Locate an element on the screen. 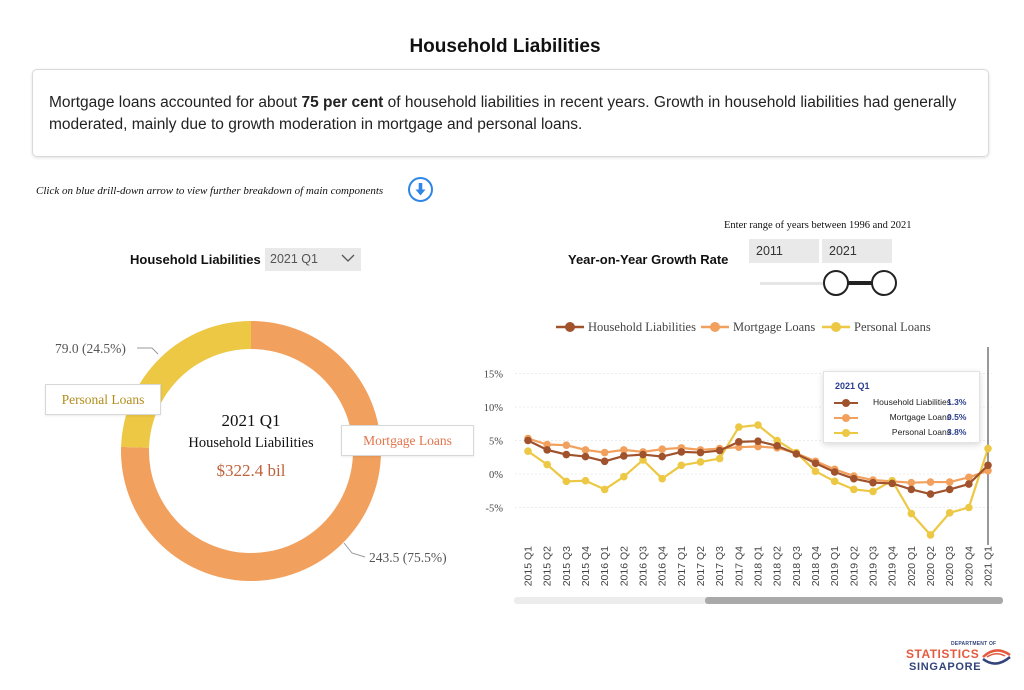 The width and height of the screenshot is (1024, 690). slider-handle-end is located at coordinates (884, 283).